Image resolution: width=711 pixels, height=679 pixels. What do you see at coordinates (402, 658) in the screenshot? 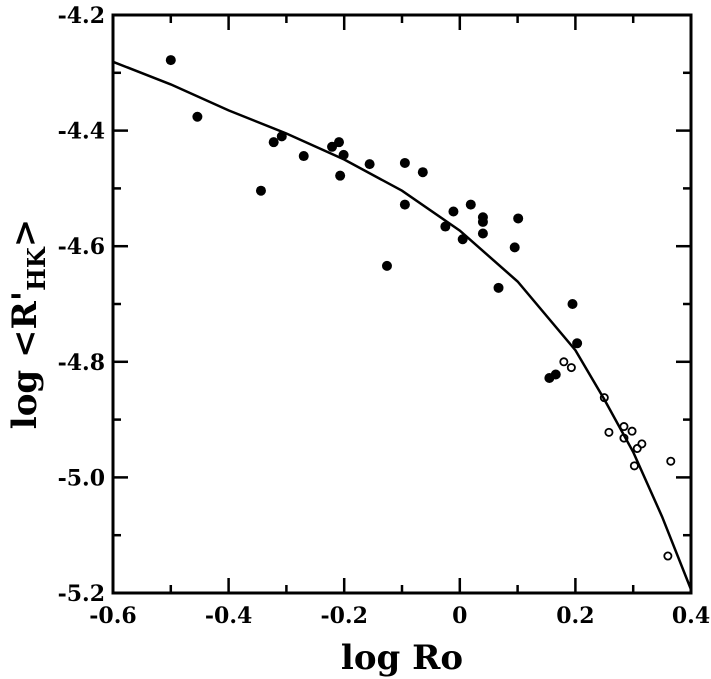
I see `x-axis-title: log Ro` at bounding box center [402, 658].